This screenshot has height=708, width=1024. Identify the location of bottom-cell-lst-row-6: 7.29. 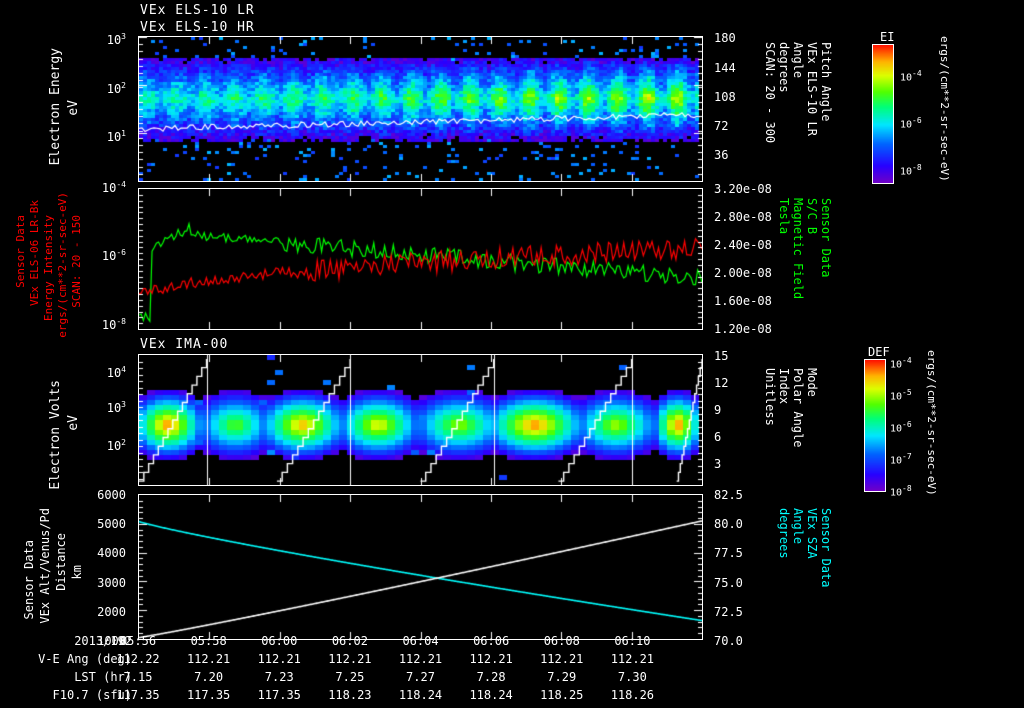
(562, 677).